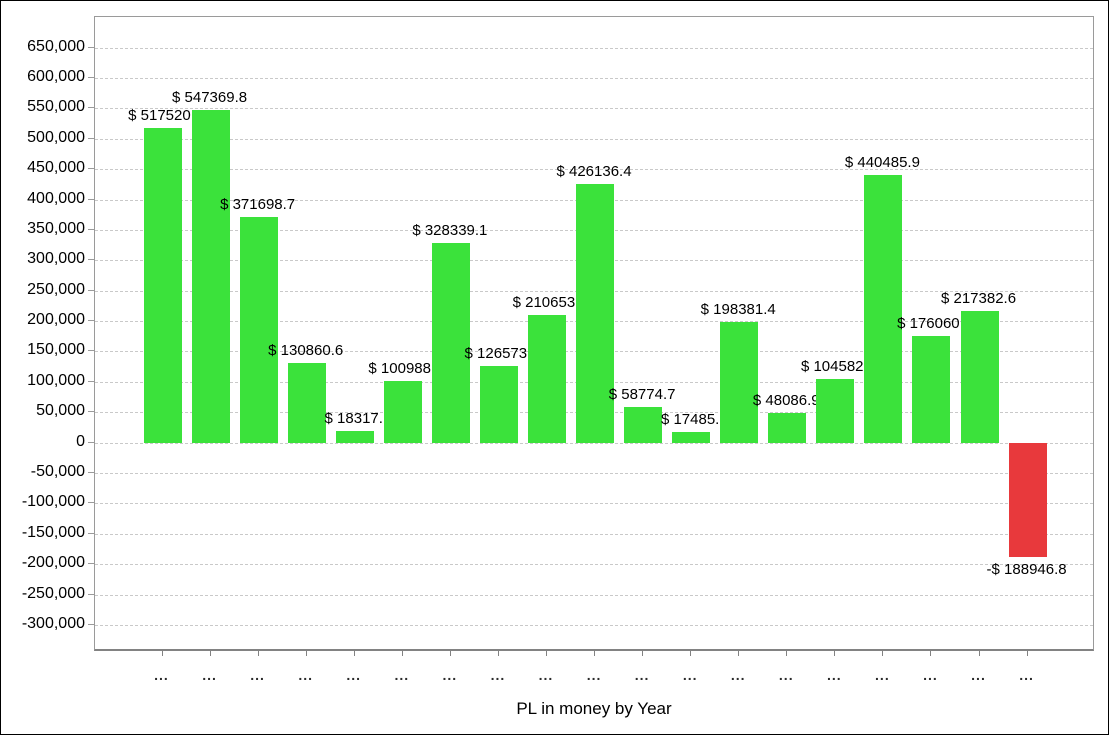 This screenshot has width=1109, height=735. I want to click on bar-value-label: $ 48086.9, so click(786, 401).